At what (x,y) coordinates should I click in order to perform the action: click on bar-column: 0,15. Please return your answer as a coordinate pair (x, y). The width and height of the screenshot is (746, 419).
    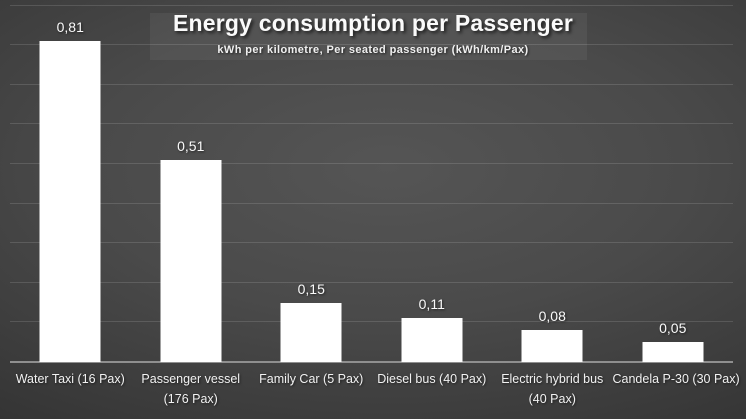
    Looking at the image, I should click on (311, 181).